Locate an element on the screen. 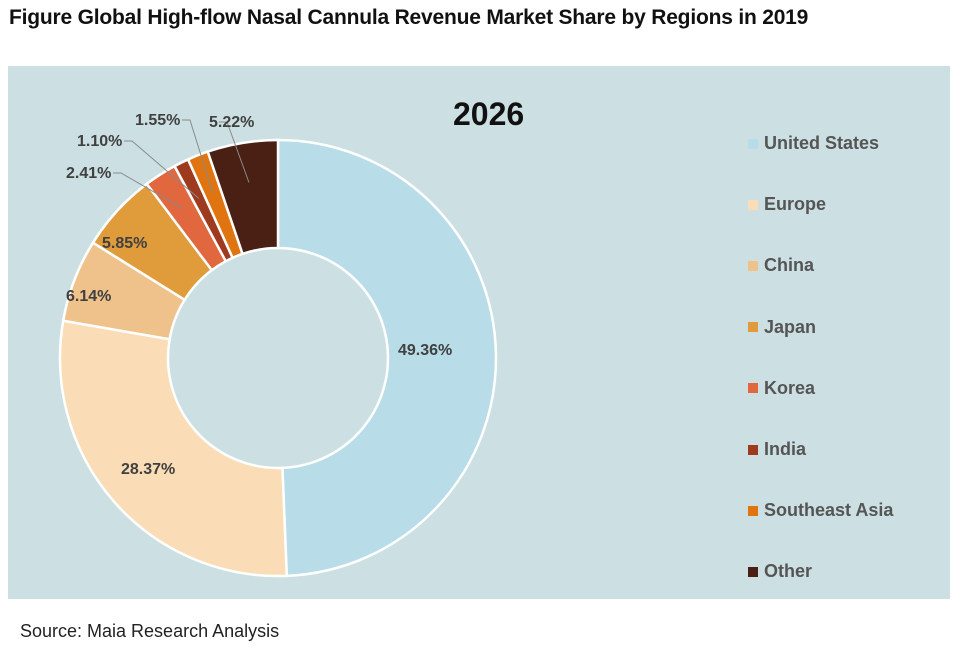 This screenshot has width=965, height=656. legend-swatch-india is located at coordinates (753, 449).